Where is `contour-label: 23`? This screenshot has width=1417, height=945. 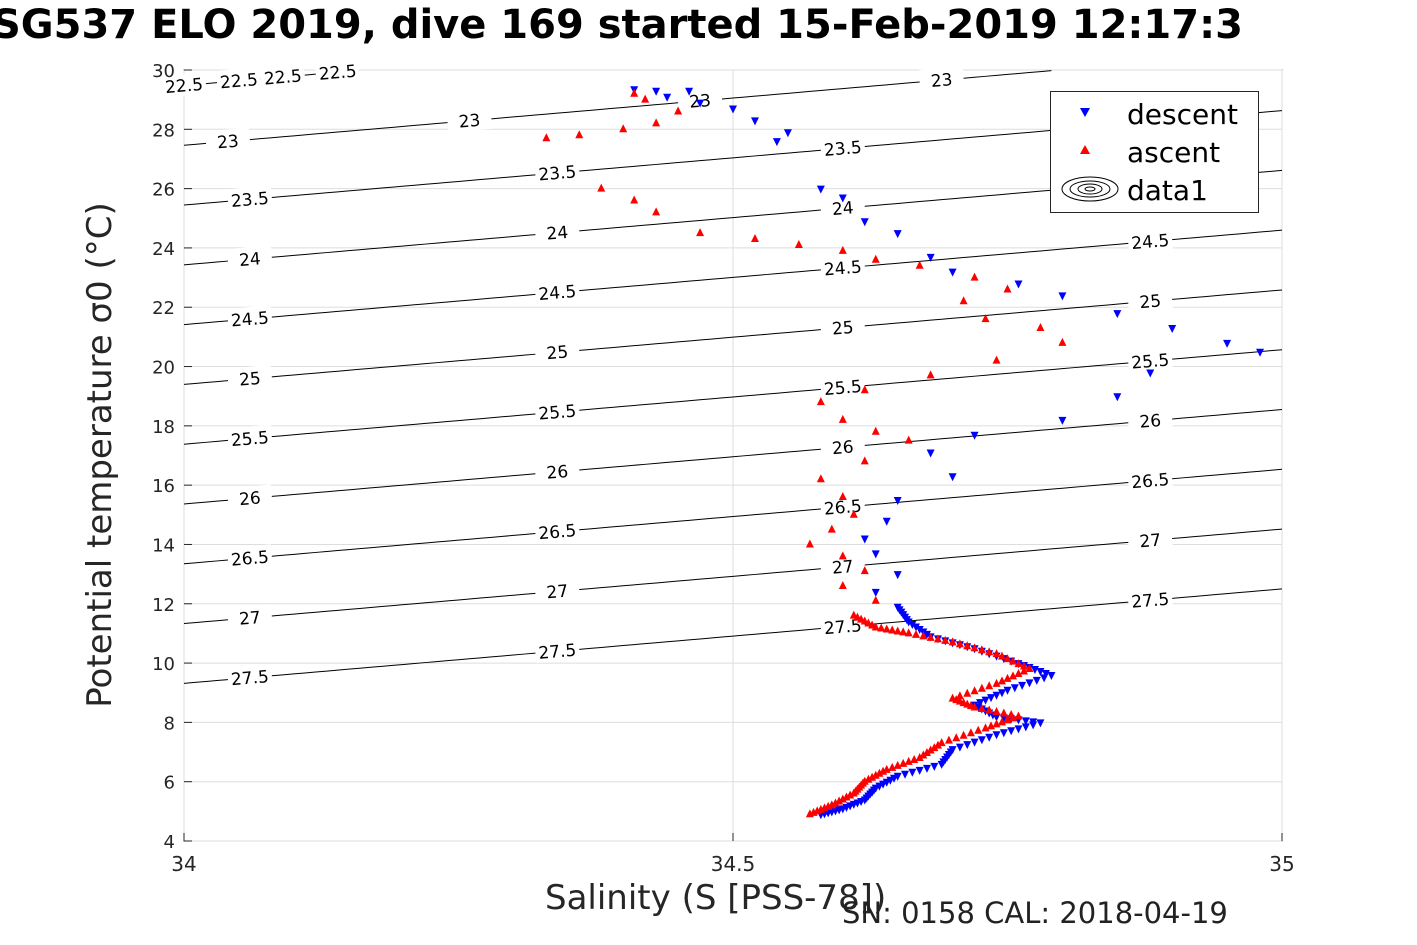
contour-label: 23 is located at coordinates (227, 143).